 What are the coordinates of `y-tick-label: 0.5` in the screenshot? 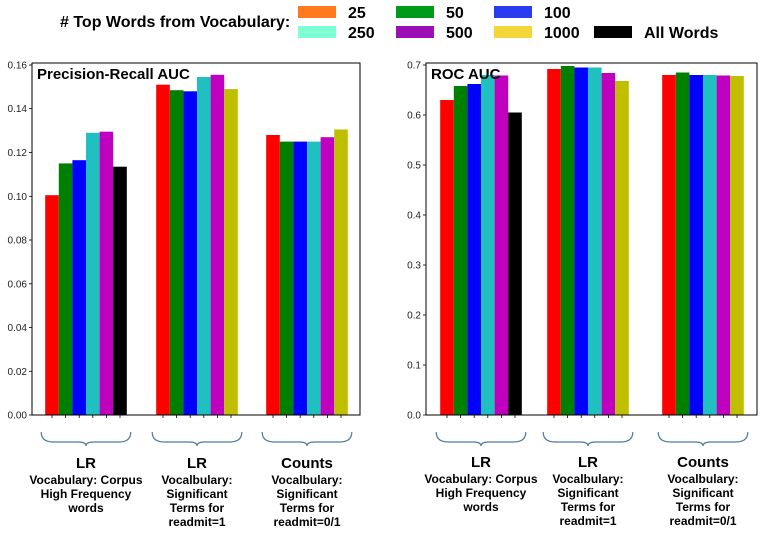 It's located at (414, 166).